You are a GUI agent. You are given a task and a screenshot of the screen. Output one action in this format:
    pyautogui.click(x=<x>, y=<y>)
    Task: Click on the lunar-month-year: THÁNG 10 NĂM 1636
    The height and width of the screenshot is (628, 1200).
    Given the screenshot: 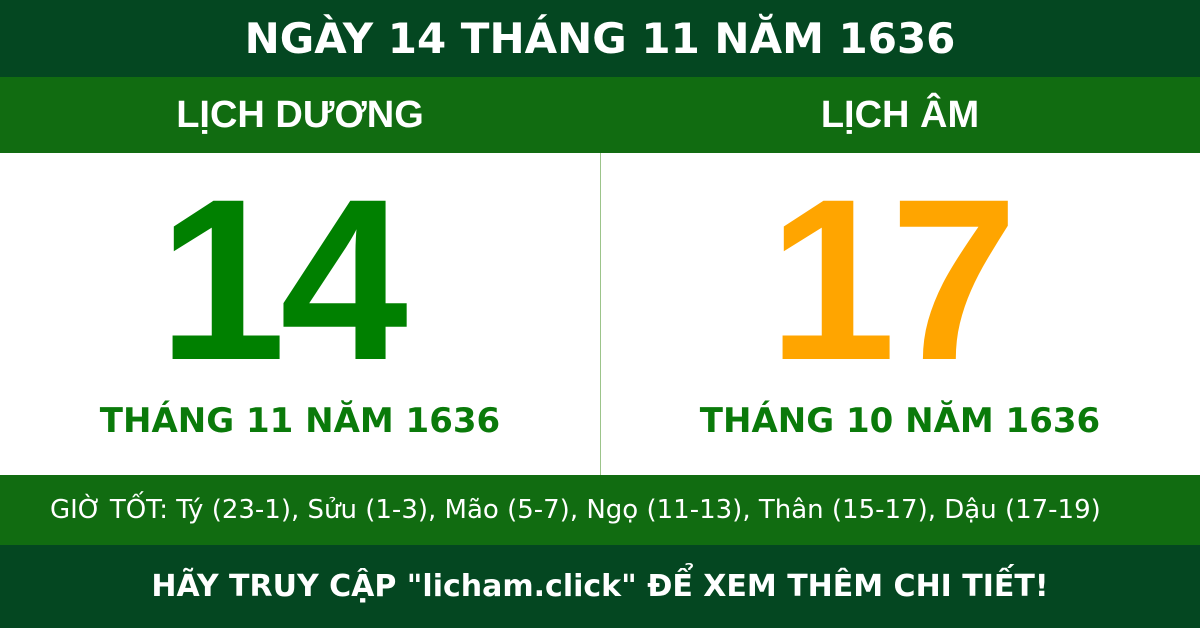 What is the action you would take?
    pyautogui.click(x=900, y=421)
    